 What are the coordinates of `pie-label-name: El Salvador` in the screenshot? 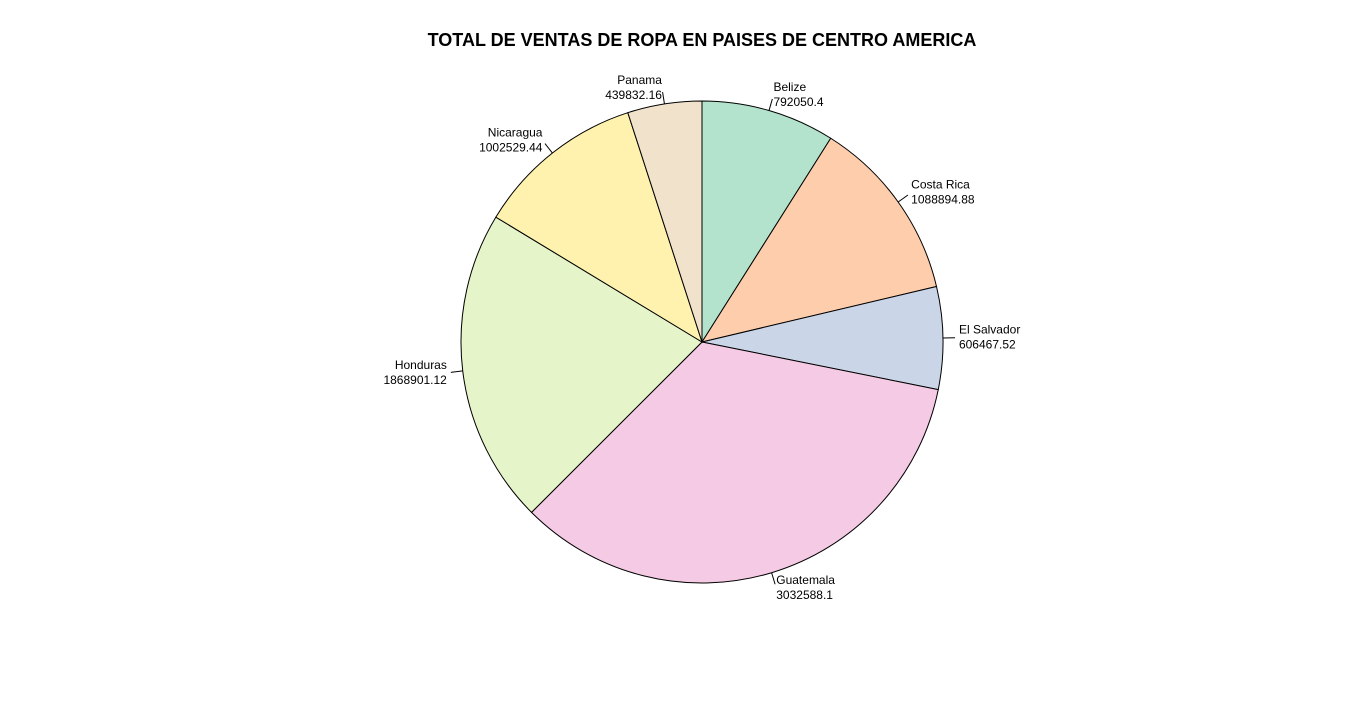 It's located at (989, 330).